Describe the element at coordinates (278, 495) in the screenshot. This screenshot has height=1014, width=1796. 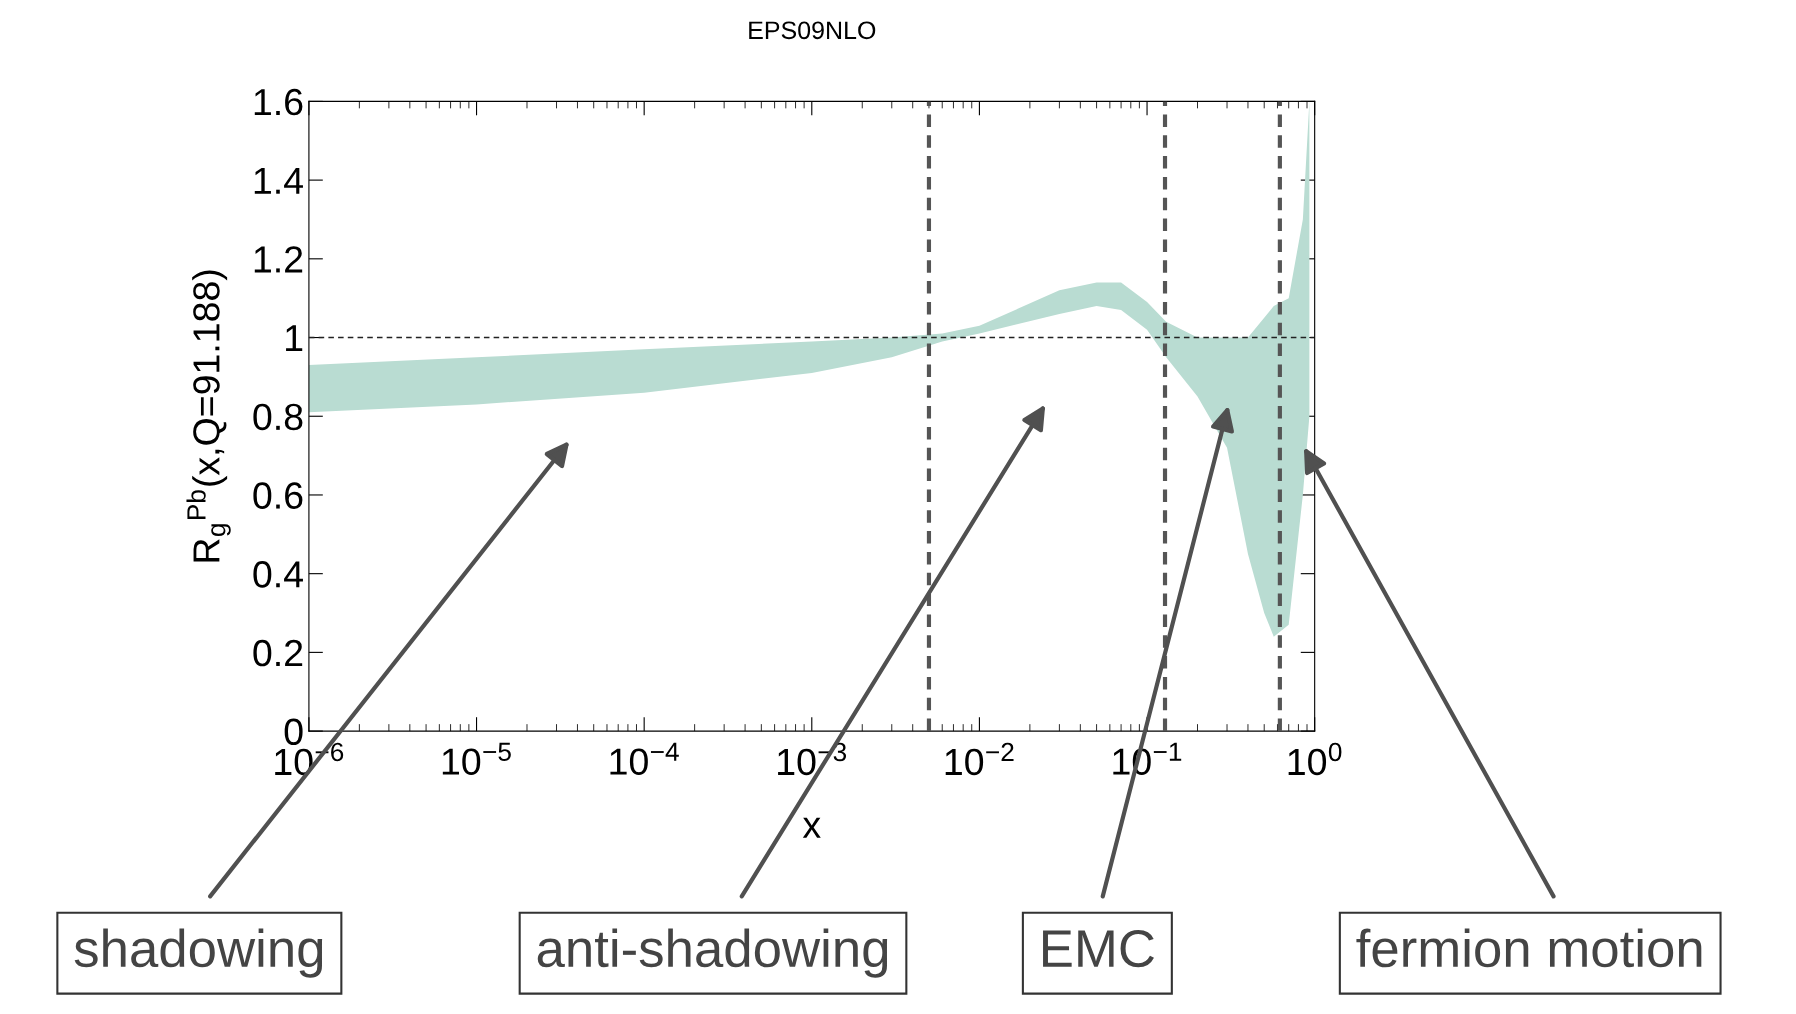
I see `y-tick-label: 0.6` at that location.